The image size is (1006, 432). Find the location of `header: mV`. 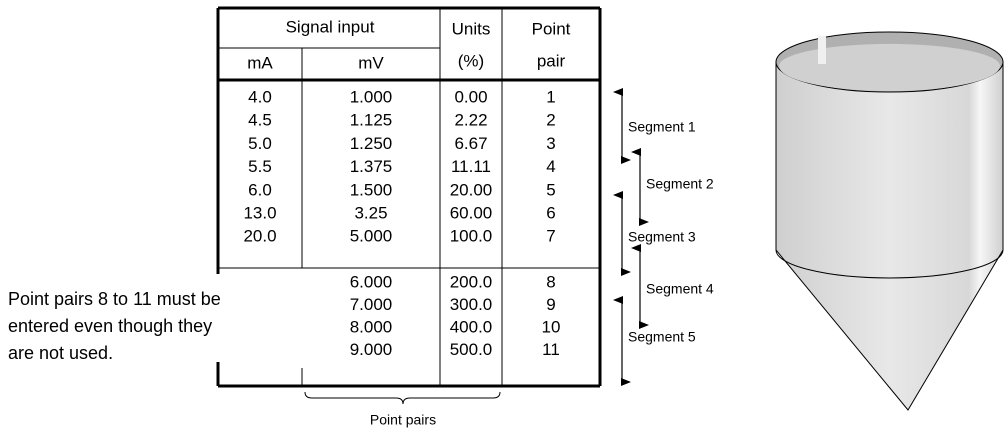

header: mV is located at coordinates (371, 62).